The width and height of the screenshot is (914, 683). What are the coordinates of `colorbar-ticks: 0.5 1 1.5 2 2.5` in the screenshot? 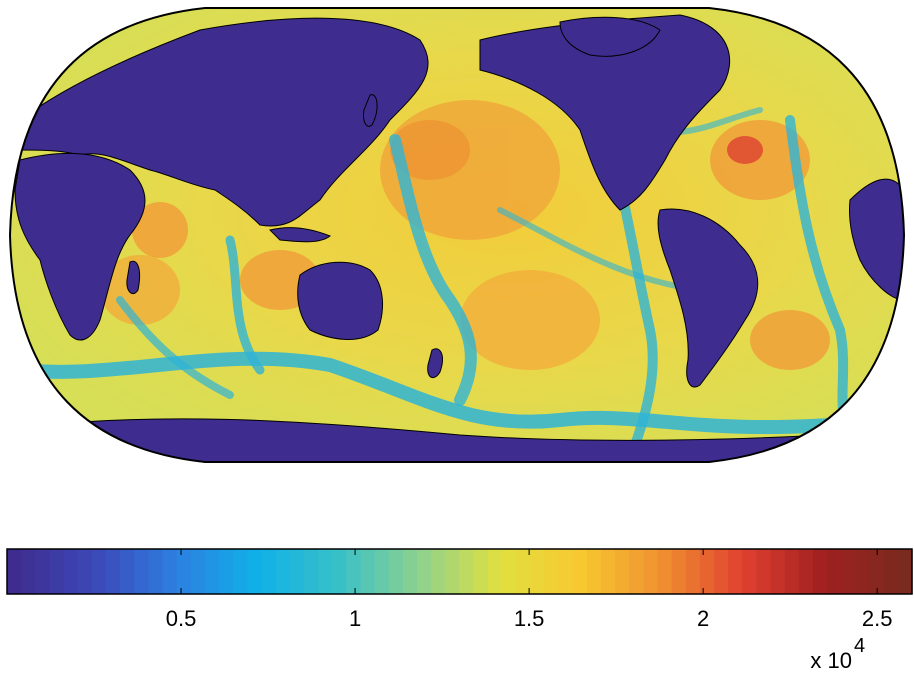 It's located at (529, 590).